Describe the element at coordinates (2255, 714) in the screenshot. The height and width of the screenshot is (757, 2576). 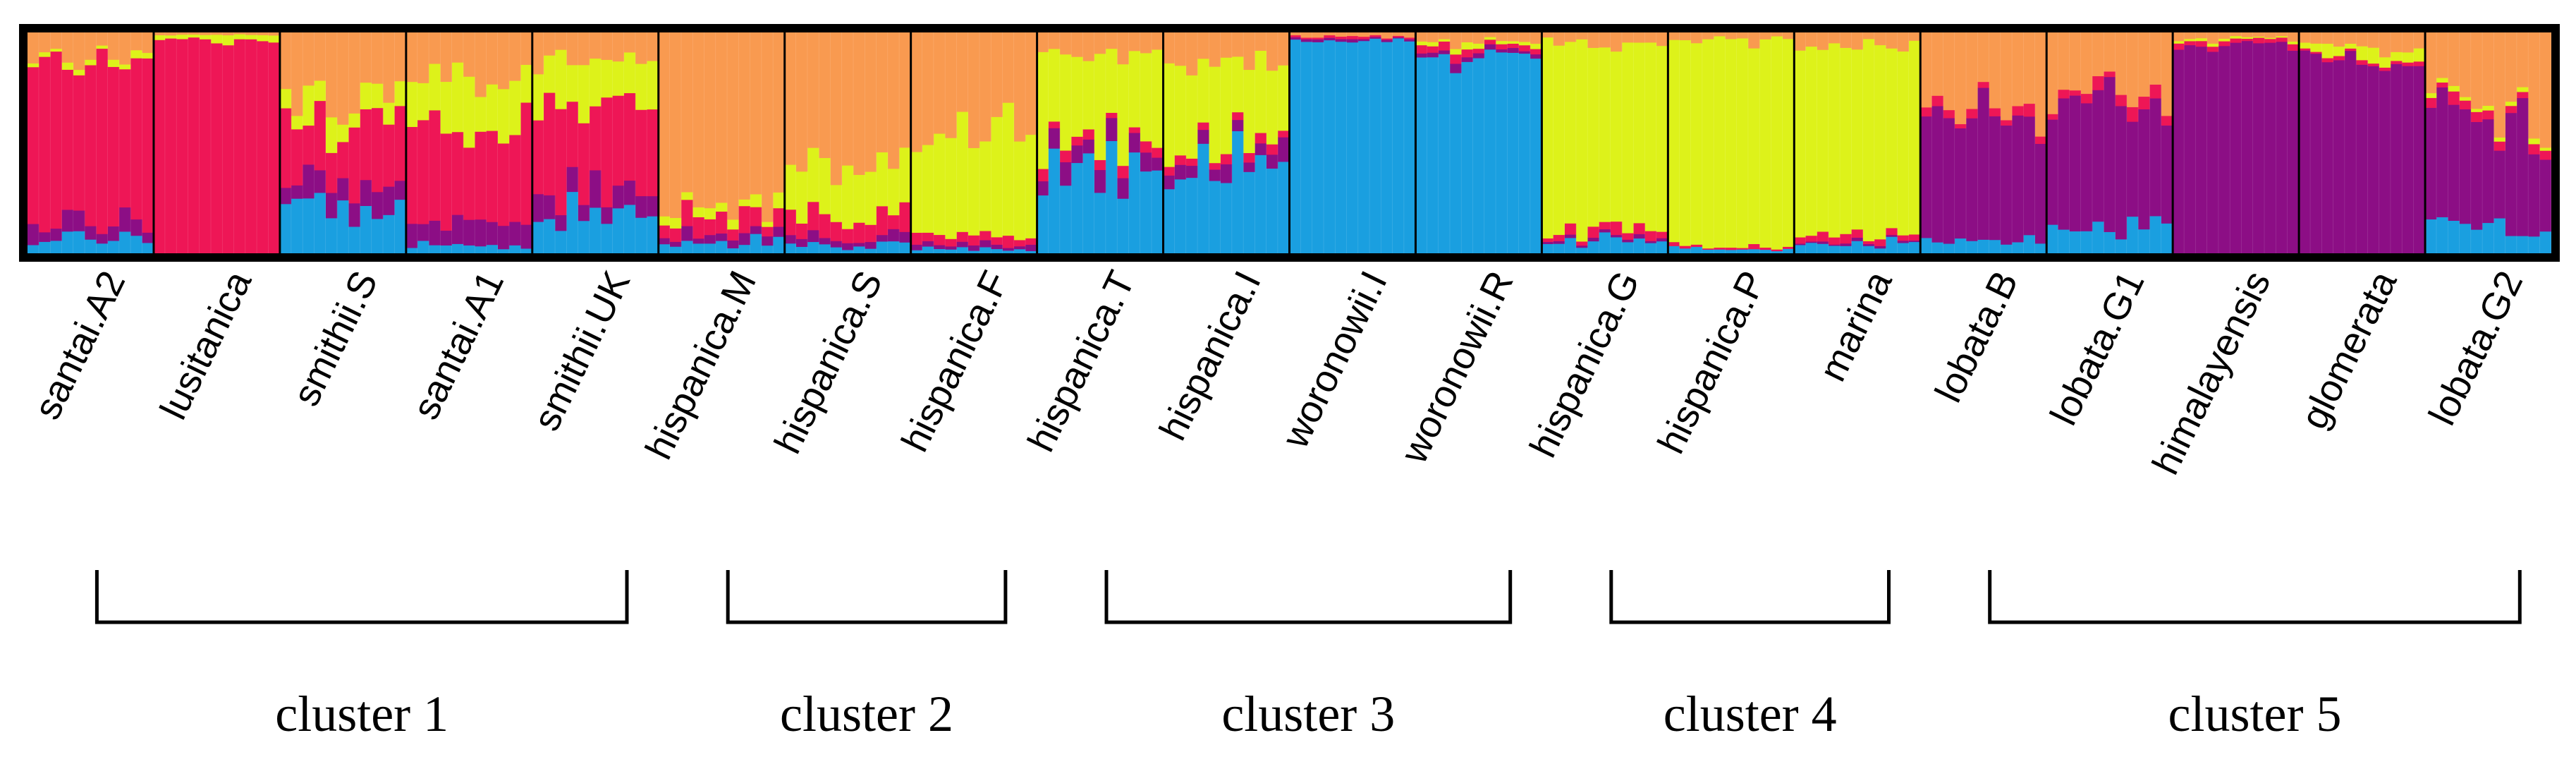
I see `cluster-label: cluster 5` at that location.